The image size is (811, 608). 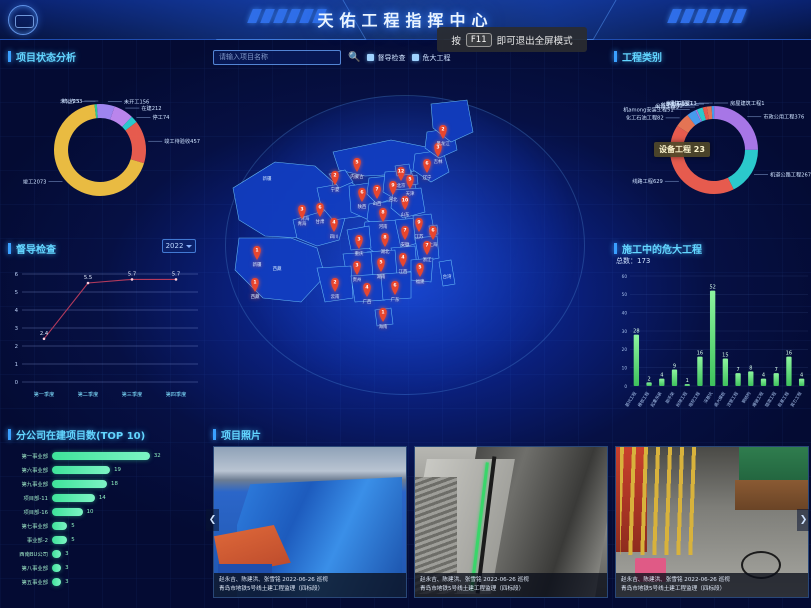 What do you see at coordinates (750, 368) in the screenshot?
I see `svg-text: 8` at bounding box center [750, 368].